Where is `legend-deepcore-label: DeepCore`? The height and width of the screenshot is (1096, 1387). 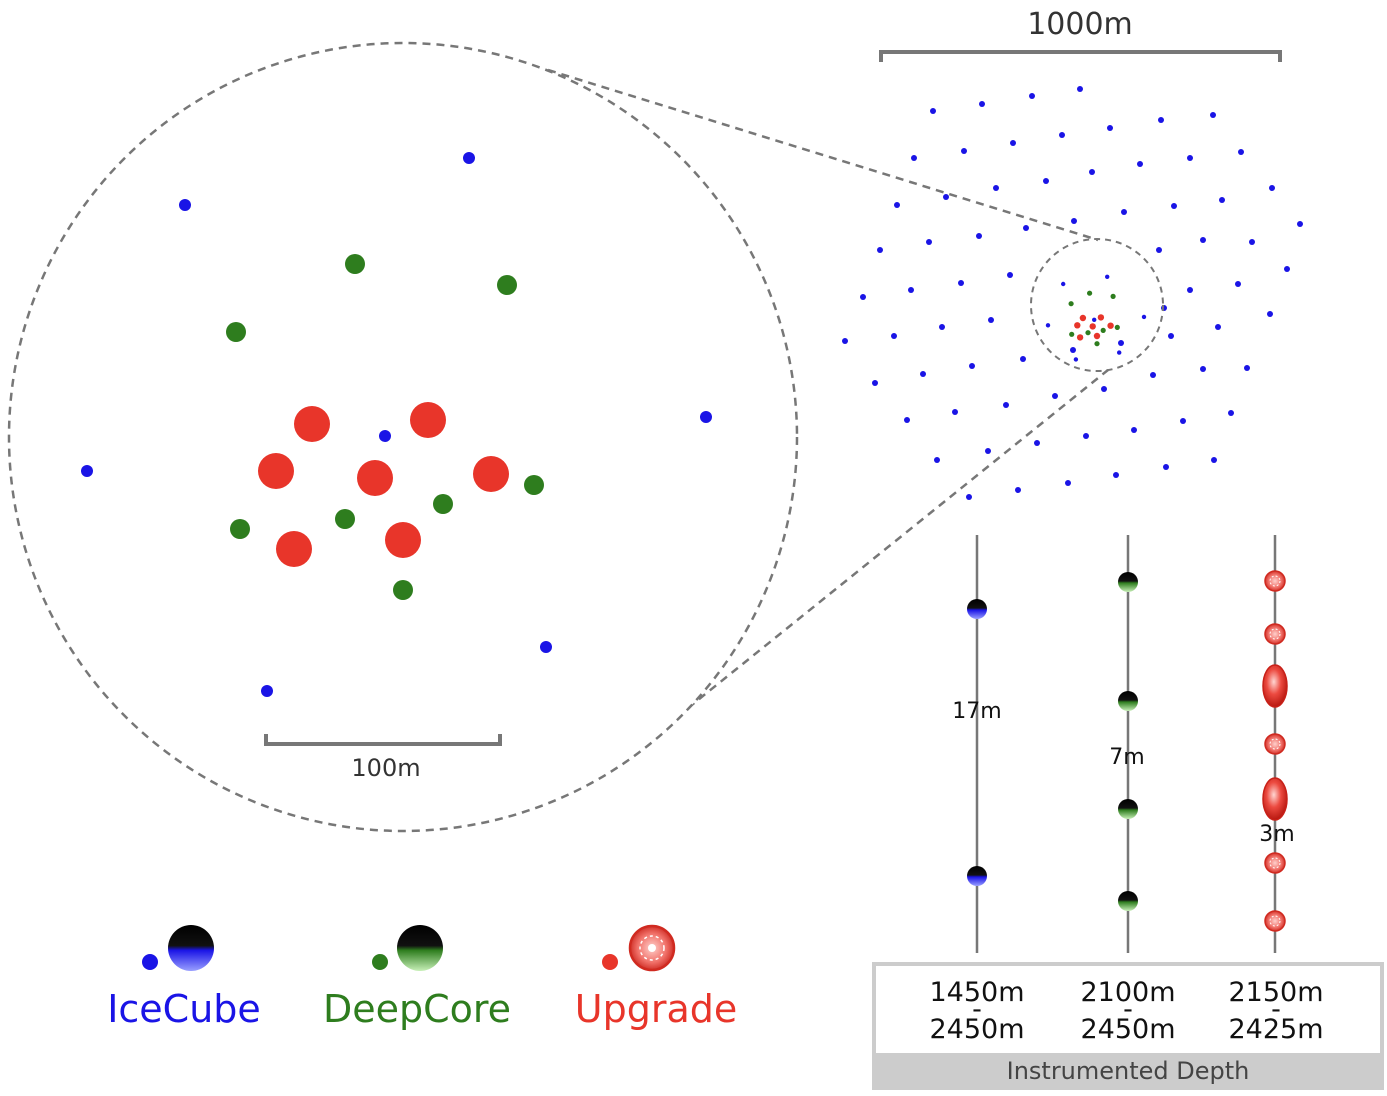
legend-deepcore-label: DeepCore is located at coordinates (417, 1009).